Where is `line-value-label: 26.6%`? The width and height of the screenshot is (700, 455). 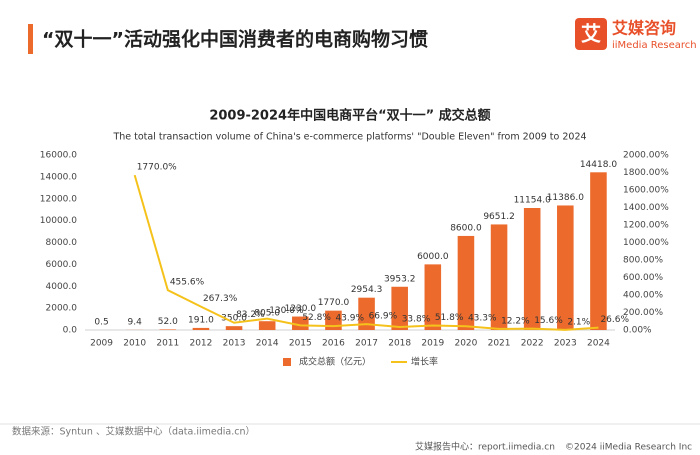
line-value-label: 26.6% is located at coordinates (614, 320).